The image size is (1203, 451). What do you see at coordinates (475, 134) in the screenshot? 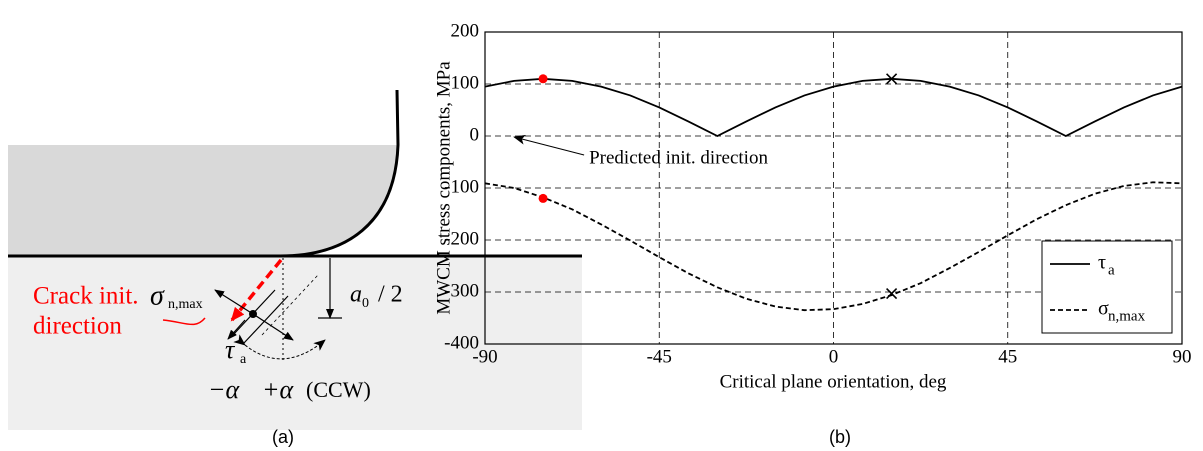
I see `y-tick-label: 0` at bounding box center [475, 134].